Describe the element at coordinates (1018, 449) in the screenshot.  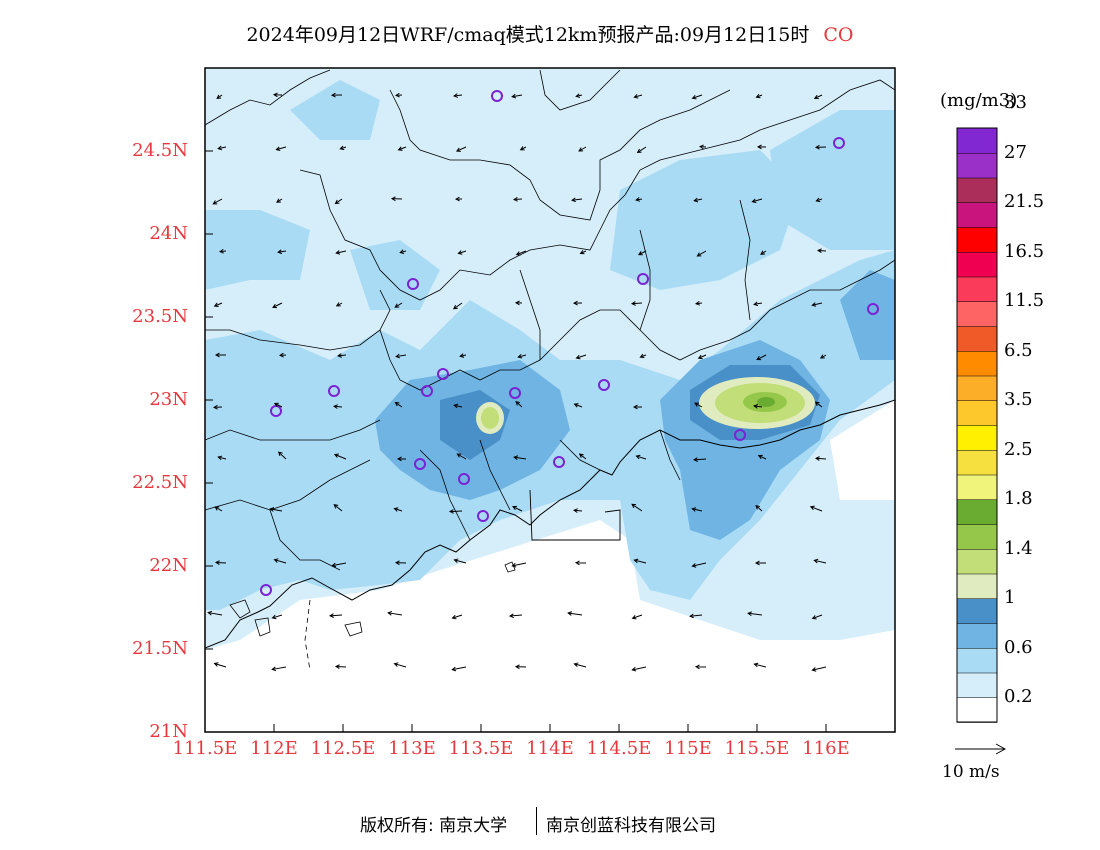
I see `colorbar-label: 2.5` at that location.